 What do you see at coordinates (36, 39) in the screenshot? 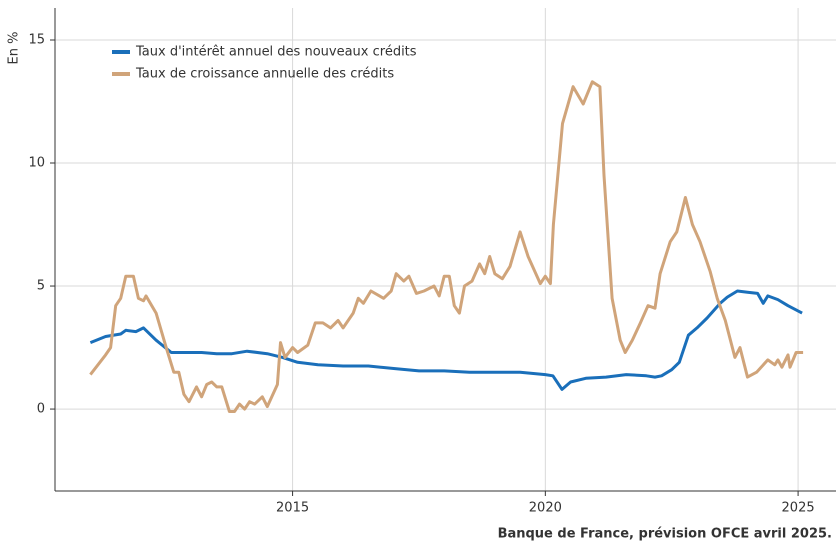
I see `y-tick-label: 15` at bounding box center [36, 39].